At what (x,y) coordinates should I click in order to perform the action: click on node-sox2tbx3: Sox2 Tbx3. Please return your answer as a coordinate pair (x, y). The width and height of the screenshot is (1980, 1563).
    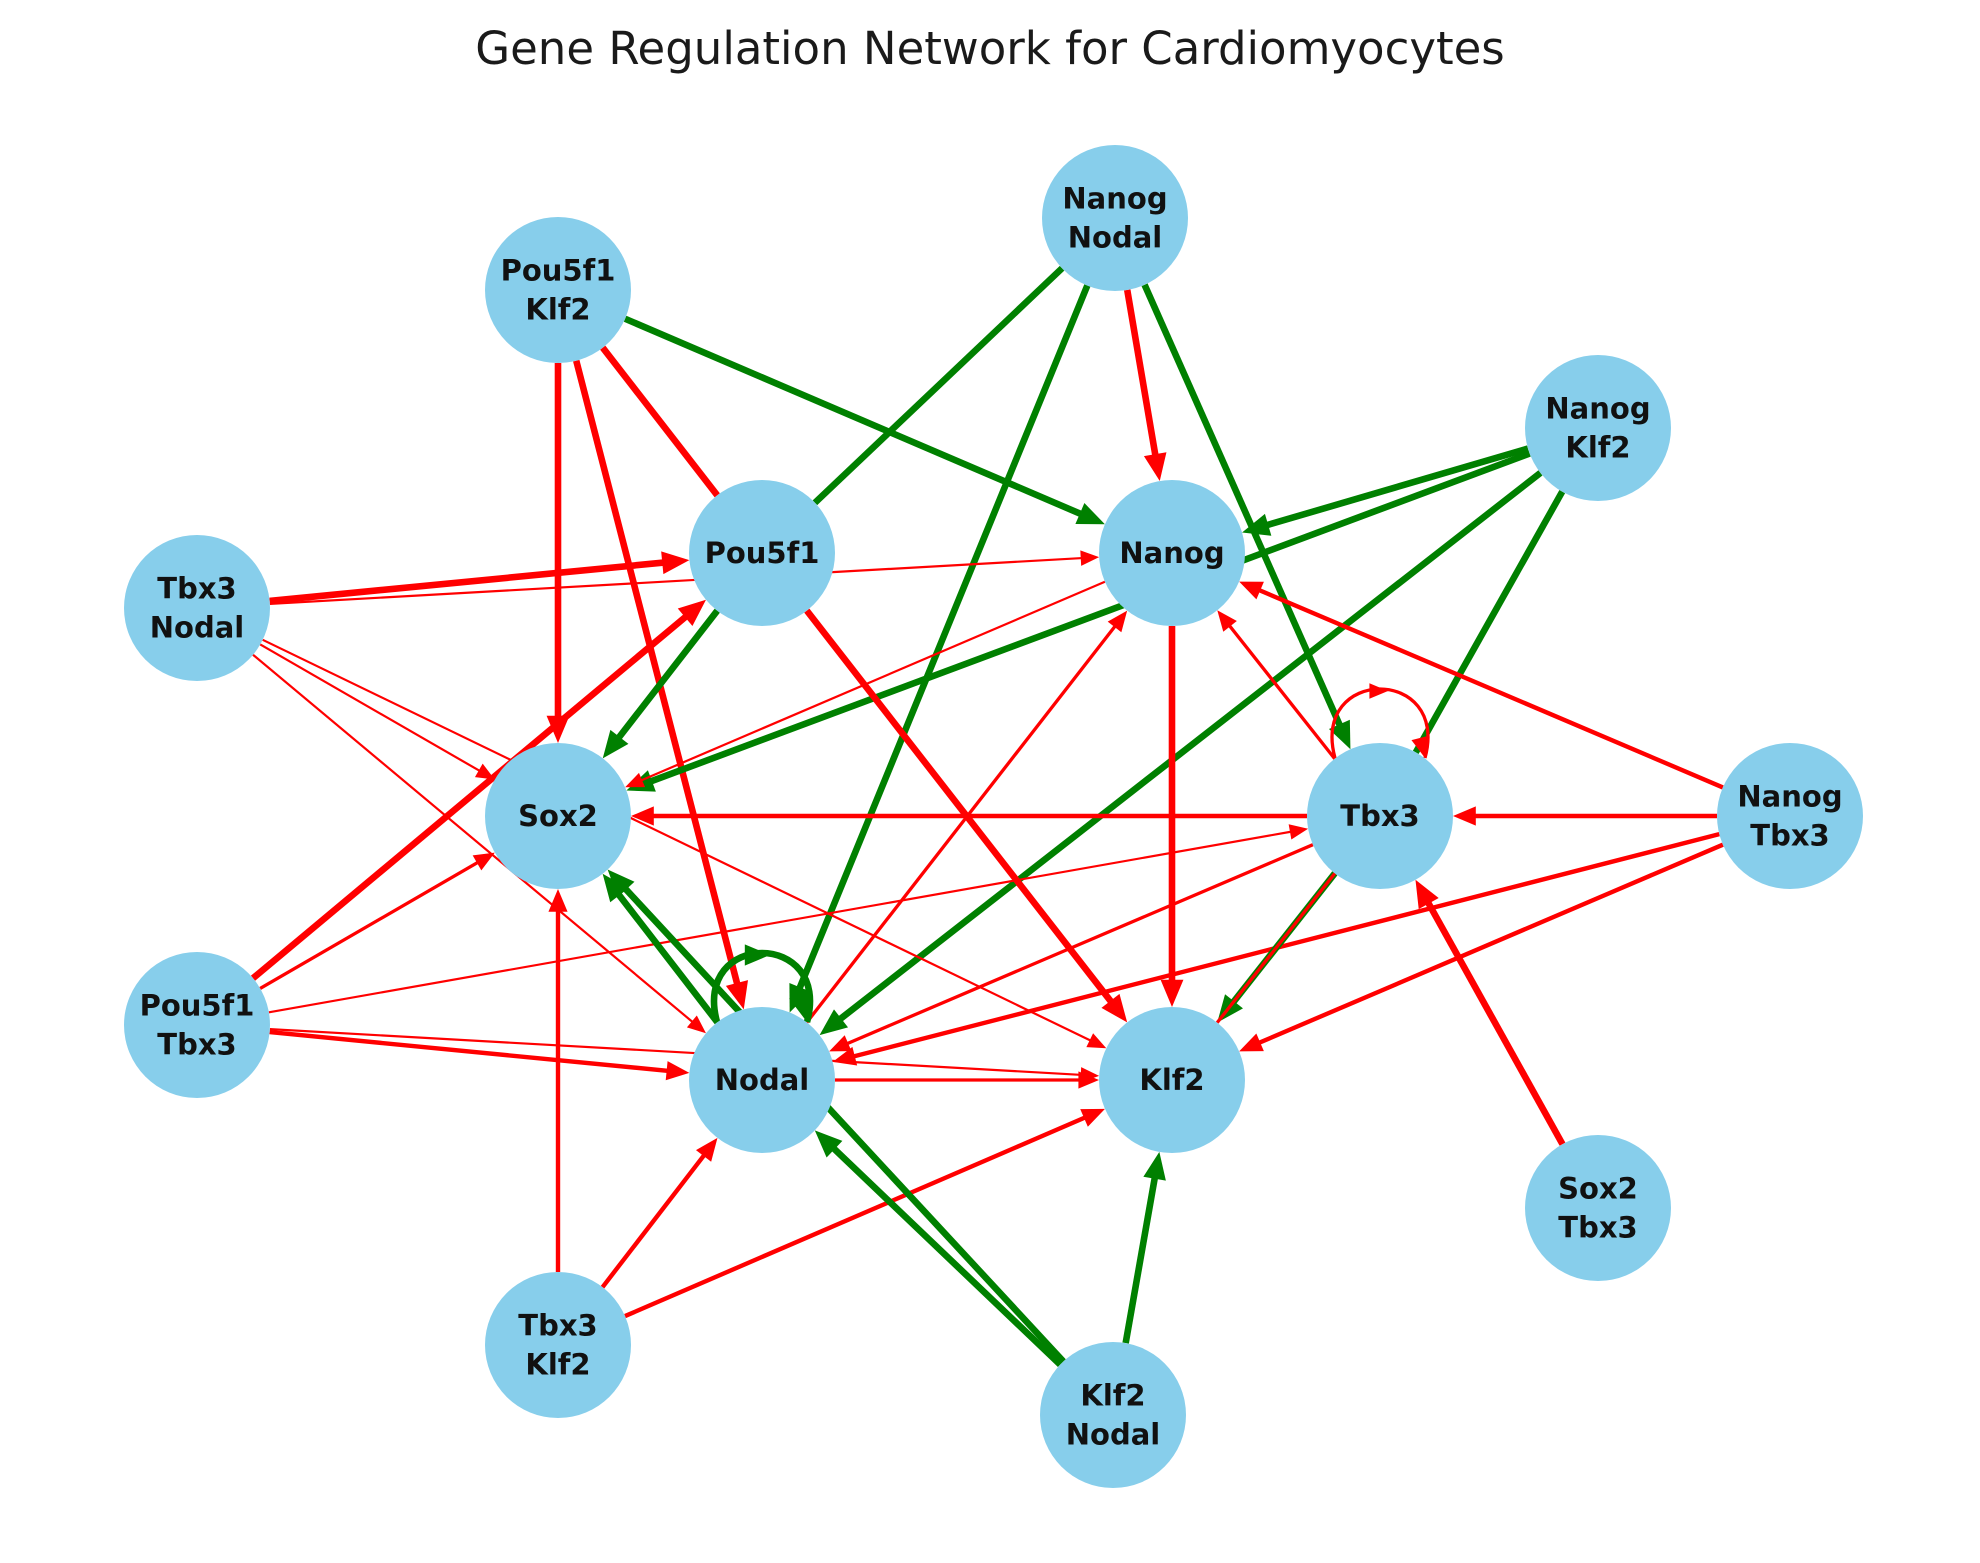
    Looking at the image, I should click on (1598, 1208).